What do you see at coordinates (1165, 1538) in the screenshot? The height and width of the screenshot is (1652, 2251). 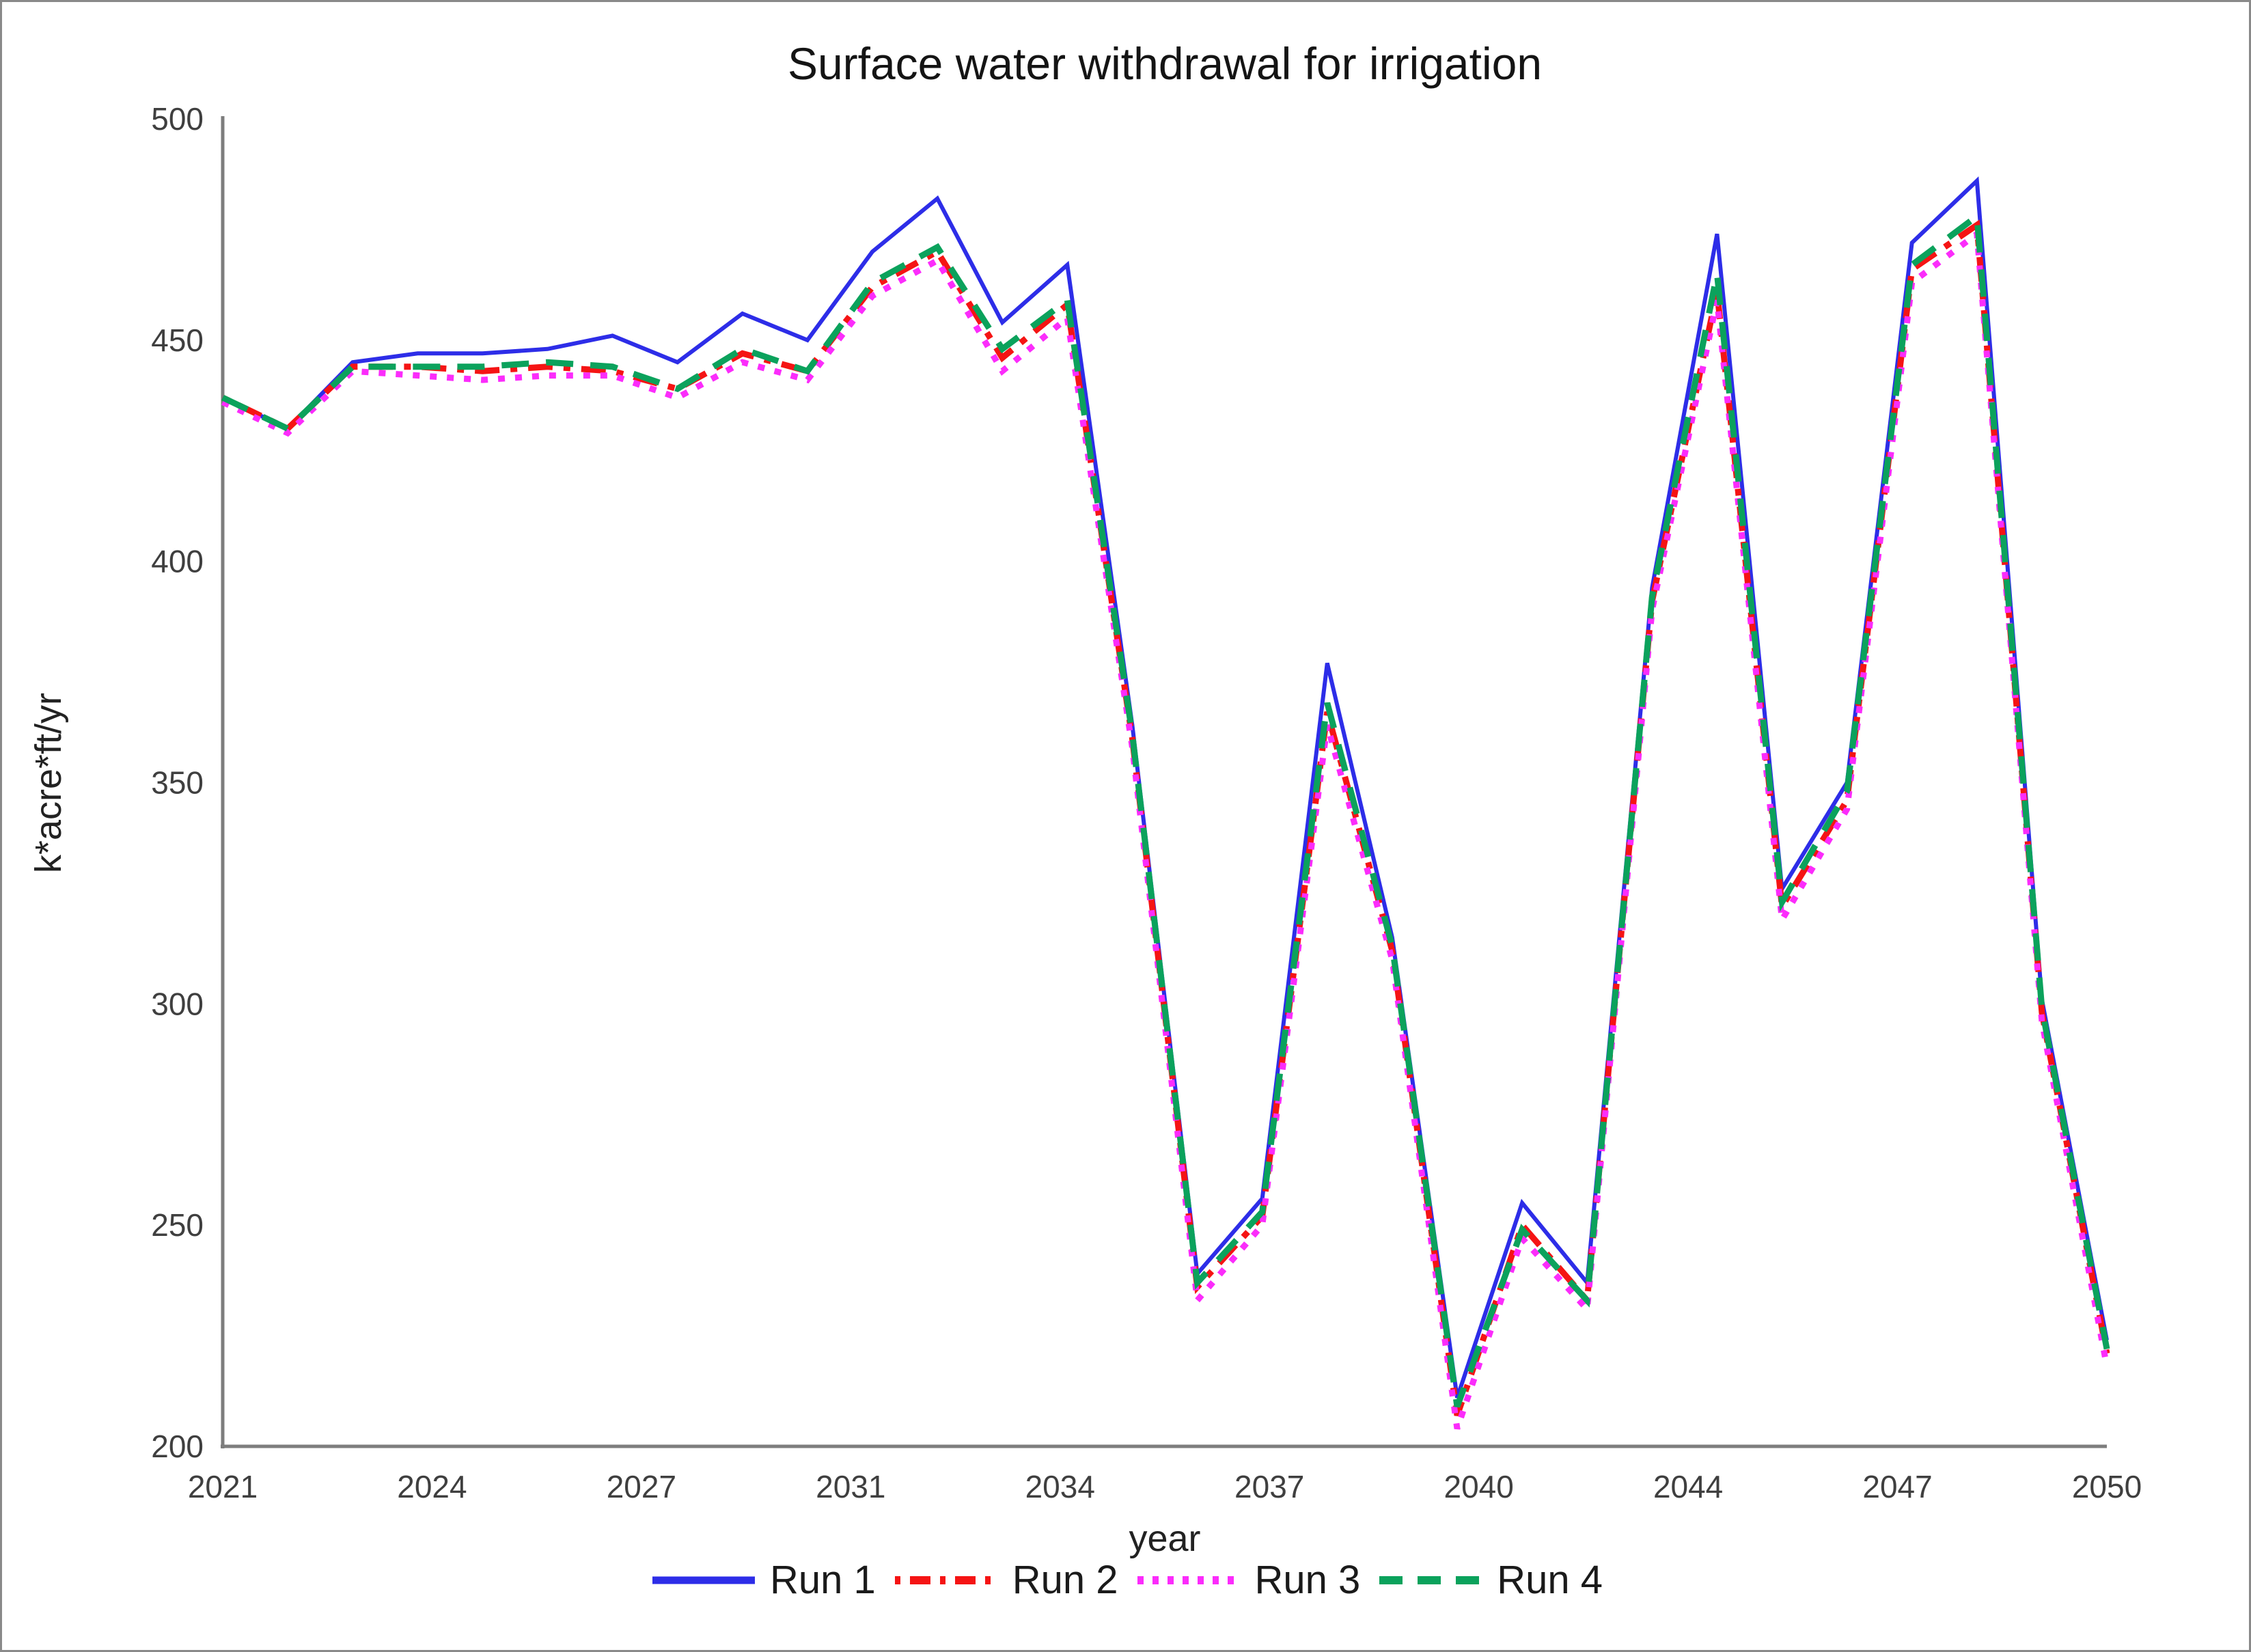 I see `x-axis-label: year` at bounding box center [1165, 1538].